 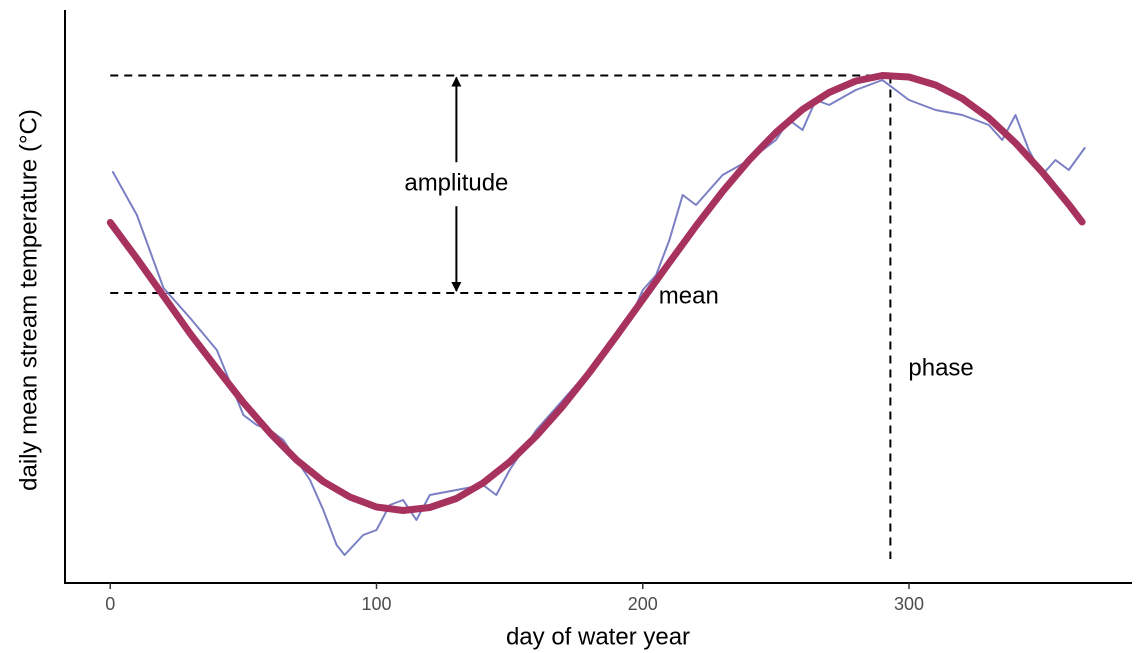 What do you see at coordinates (909, 604) in the screenshot?
I see `x-tick-label: 300` at bounding box center [909, 604].